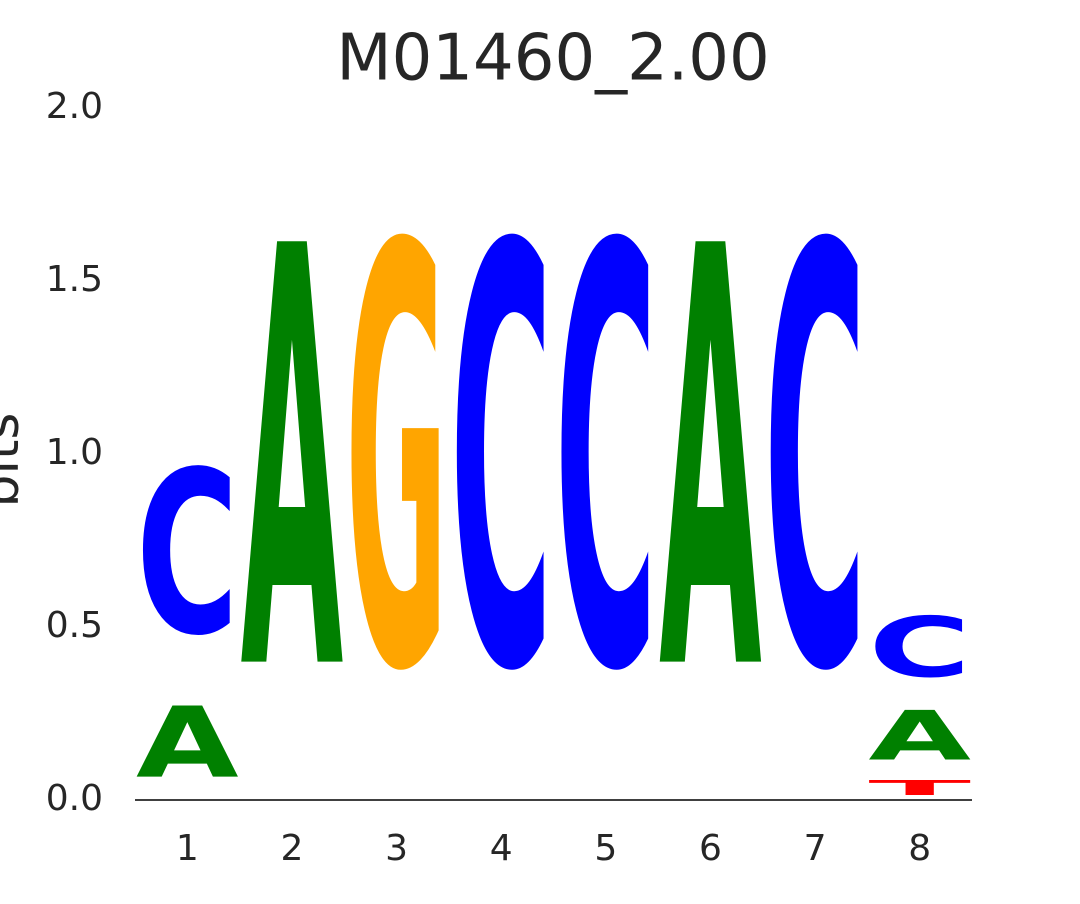 The height and width of the screenshot is (904, 1080). What do you see at coordinates (74, 798) in the screenshot?
I see `y-tick-label: 0.0` at bounding box center [74, 798].